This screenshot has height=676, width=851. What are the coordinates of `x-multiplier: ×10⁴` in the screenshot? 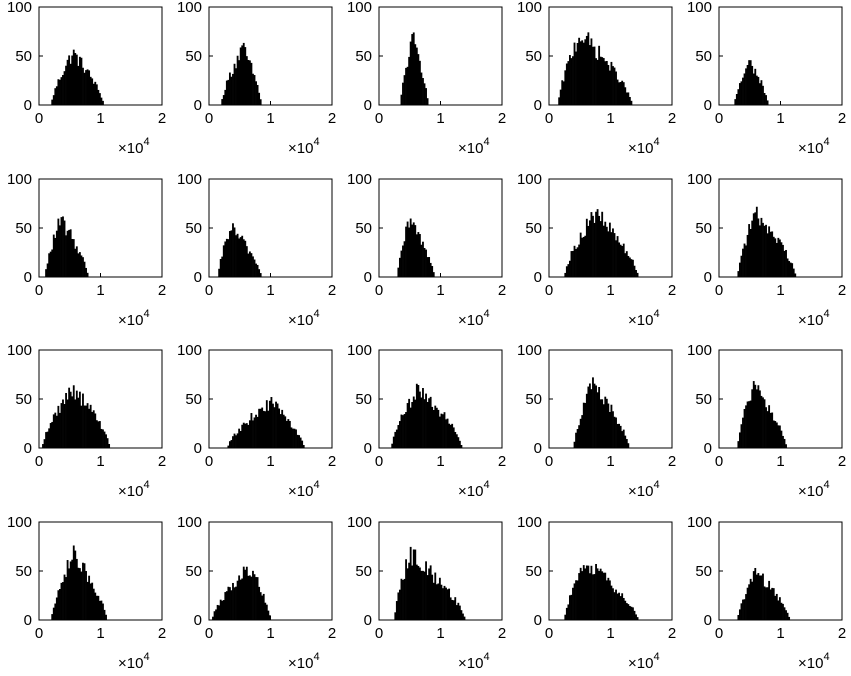 It's located at (814, 146).